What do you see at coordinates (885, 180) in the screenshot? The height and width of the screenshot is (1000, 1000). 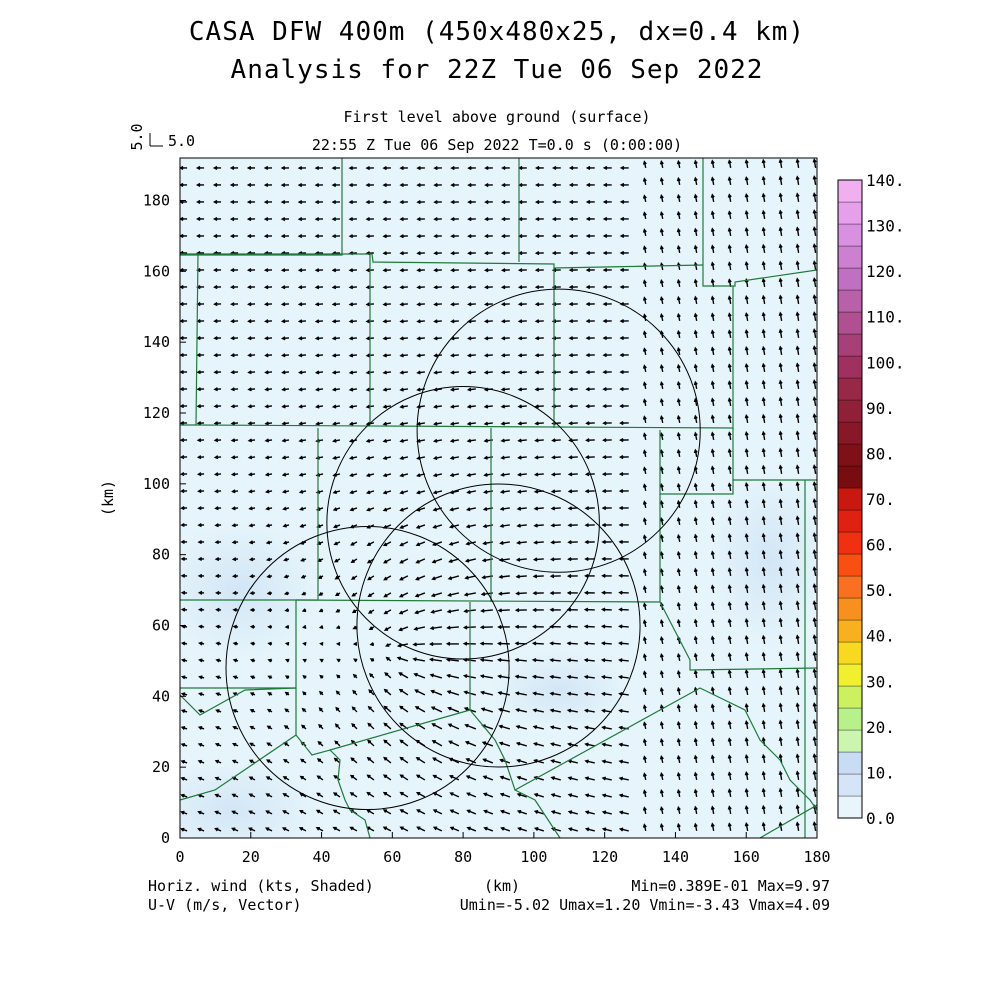 I see `colorbar-label: 140.` at bounding box center [885, 180].